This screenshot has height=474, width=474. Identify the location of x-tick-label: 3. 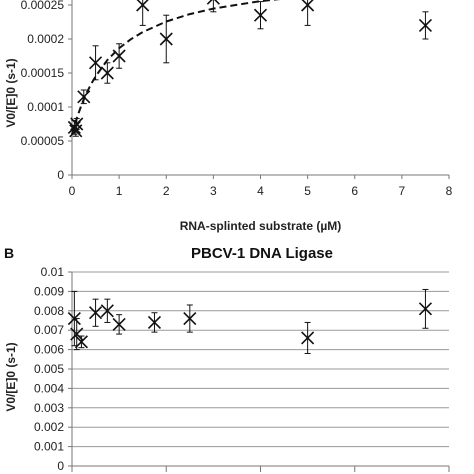
(213, 191).